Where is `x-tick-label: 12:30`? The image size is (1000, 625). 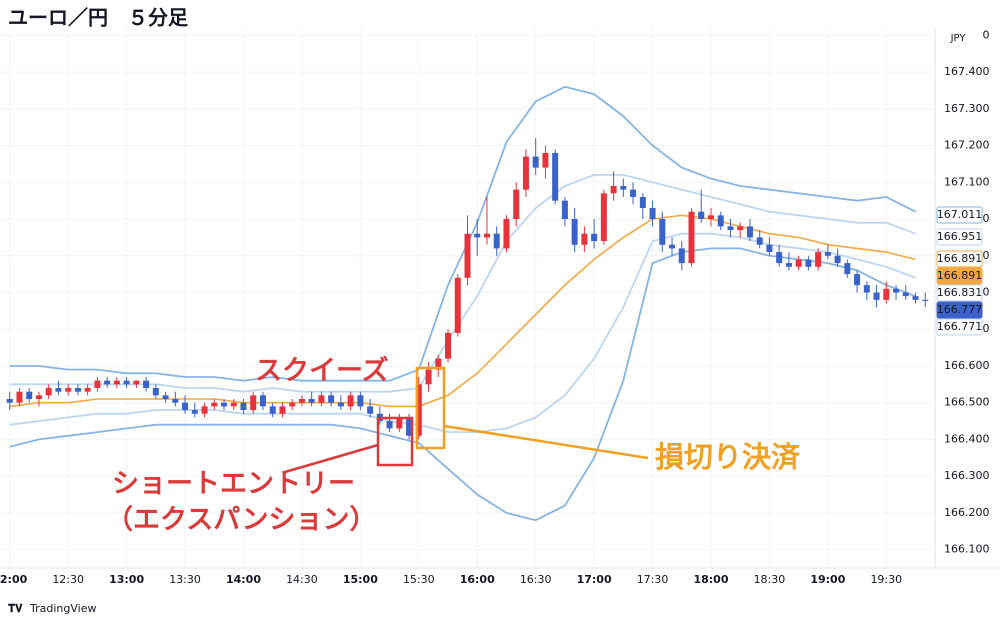 x-tick-label: 12:30 is located at coordinates (68, 579).